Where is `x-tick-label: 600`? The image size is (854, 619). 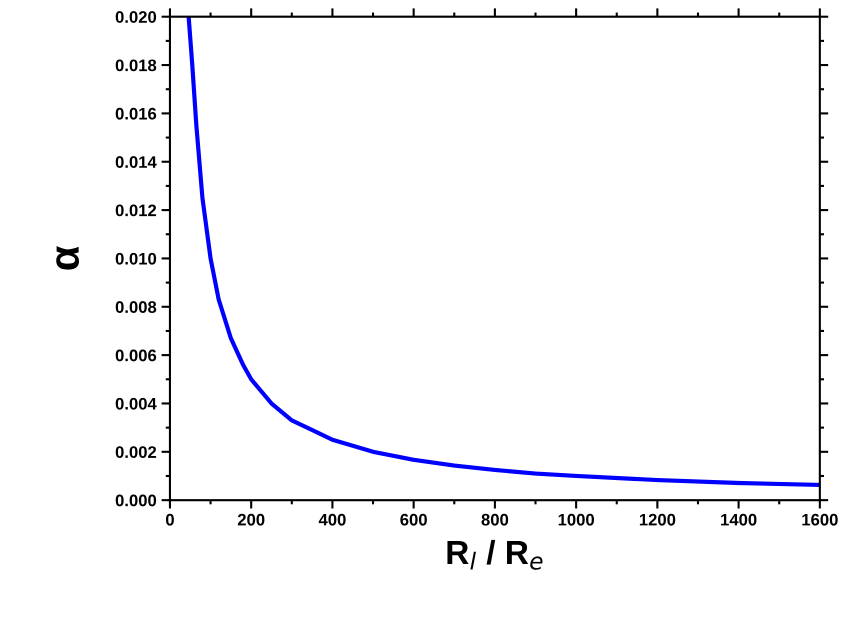 x-tick-label: 600 is located at coordinates (413, 520).